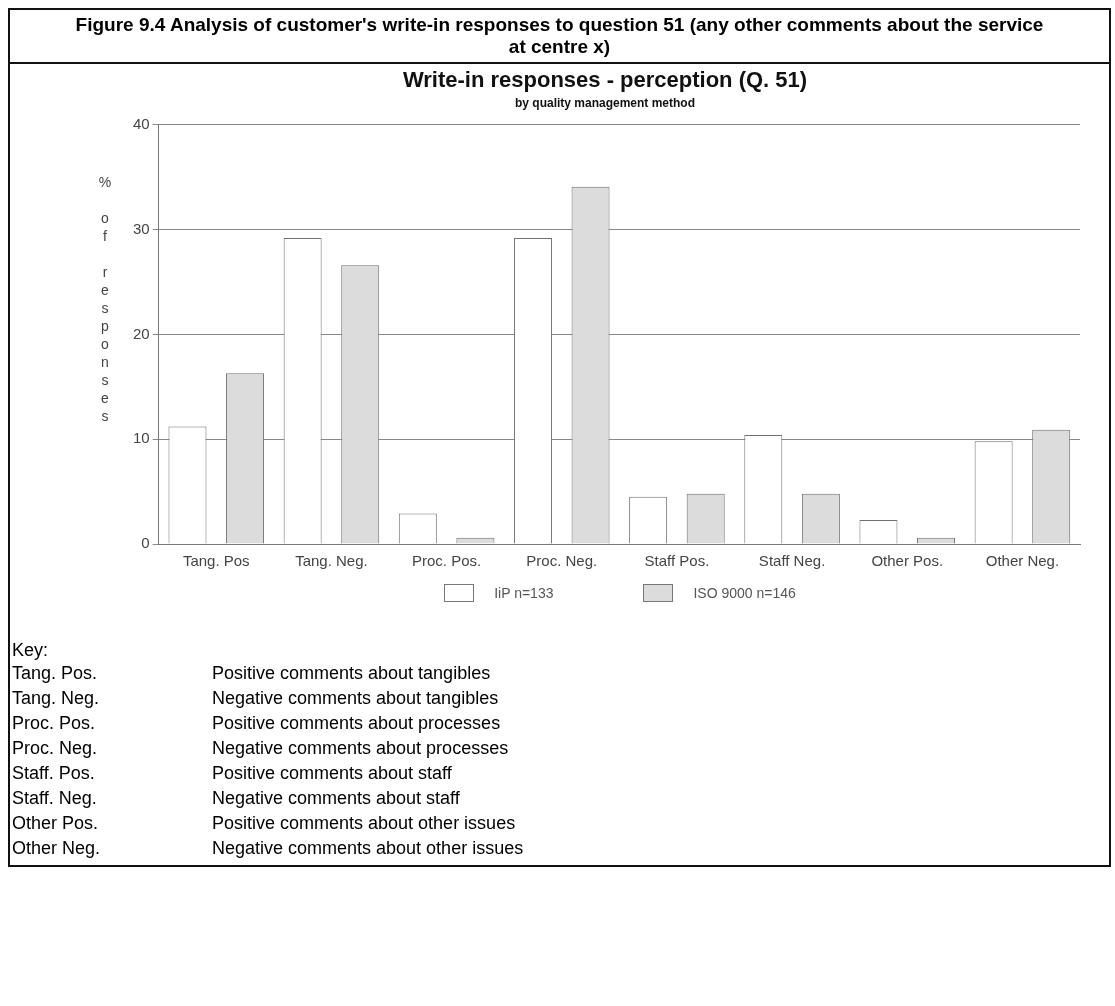 The image size is (1115, 1006). I want to click on text: Negative comments about tangibles, so click(355, 698).